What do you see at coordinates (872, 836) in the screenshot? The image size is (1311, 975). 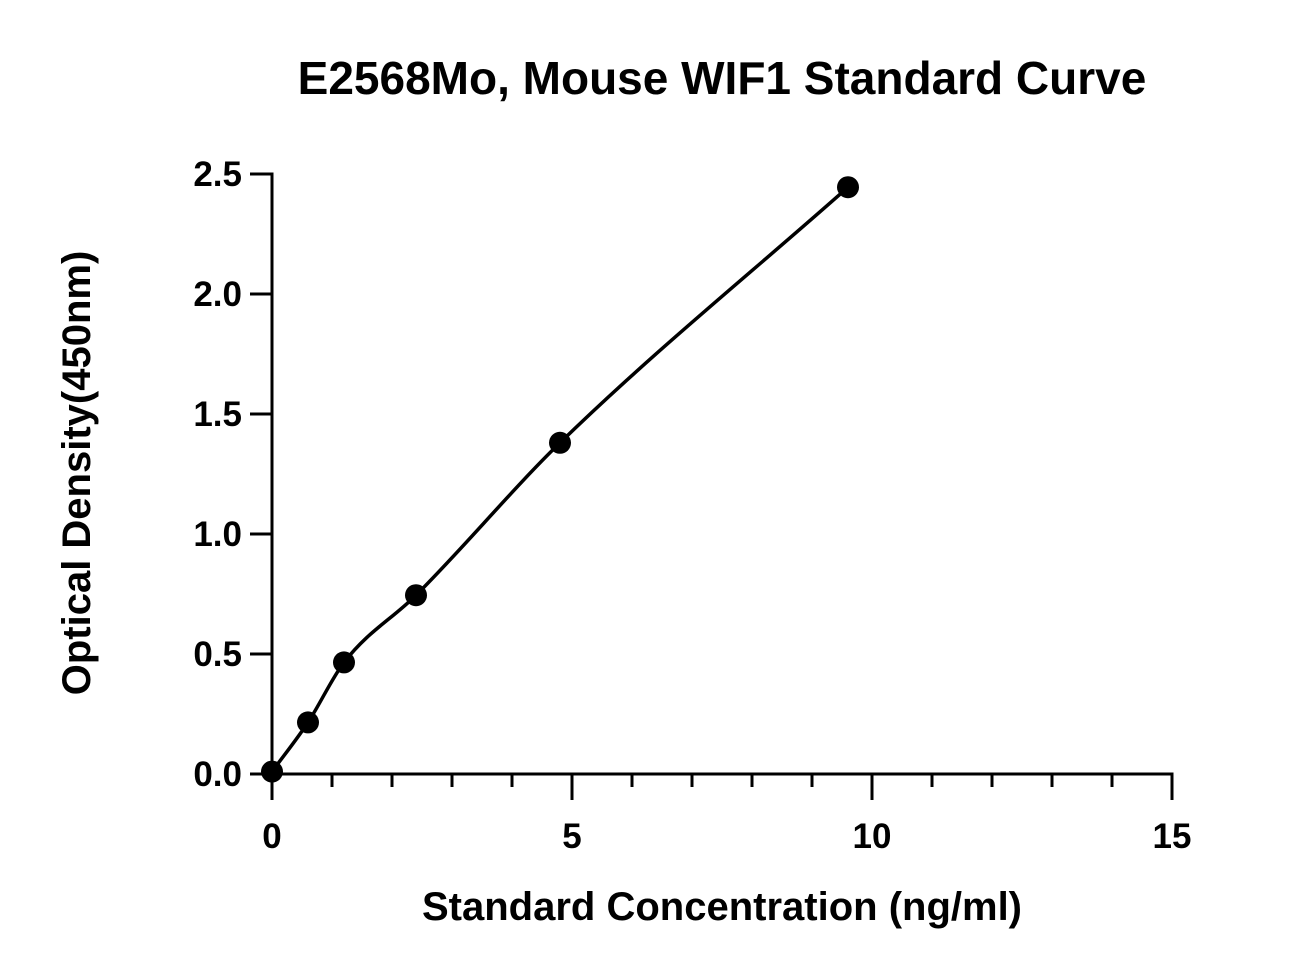 I see `x-tick-label: 10` at bounding box center [872, 836].